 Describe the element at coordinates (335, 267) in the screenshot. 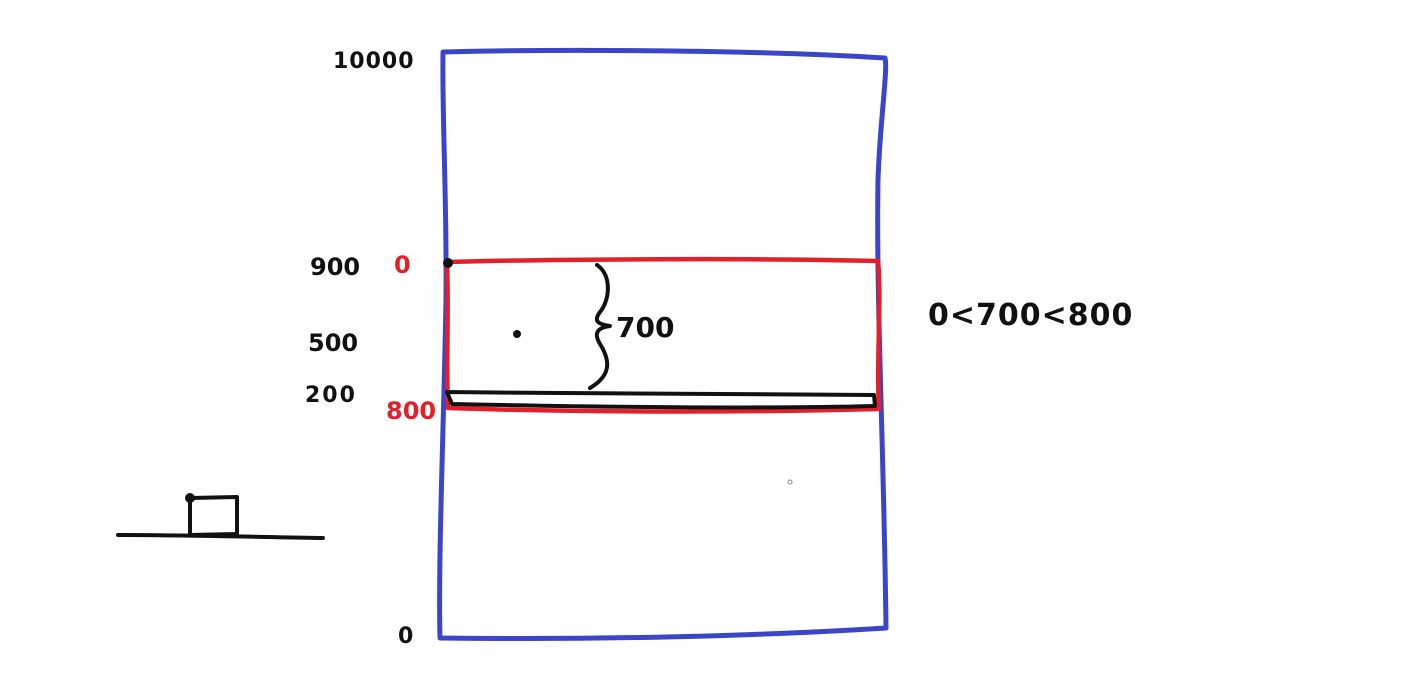

I see `label-900: 900` at that location.